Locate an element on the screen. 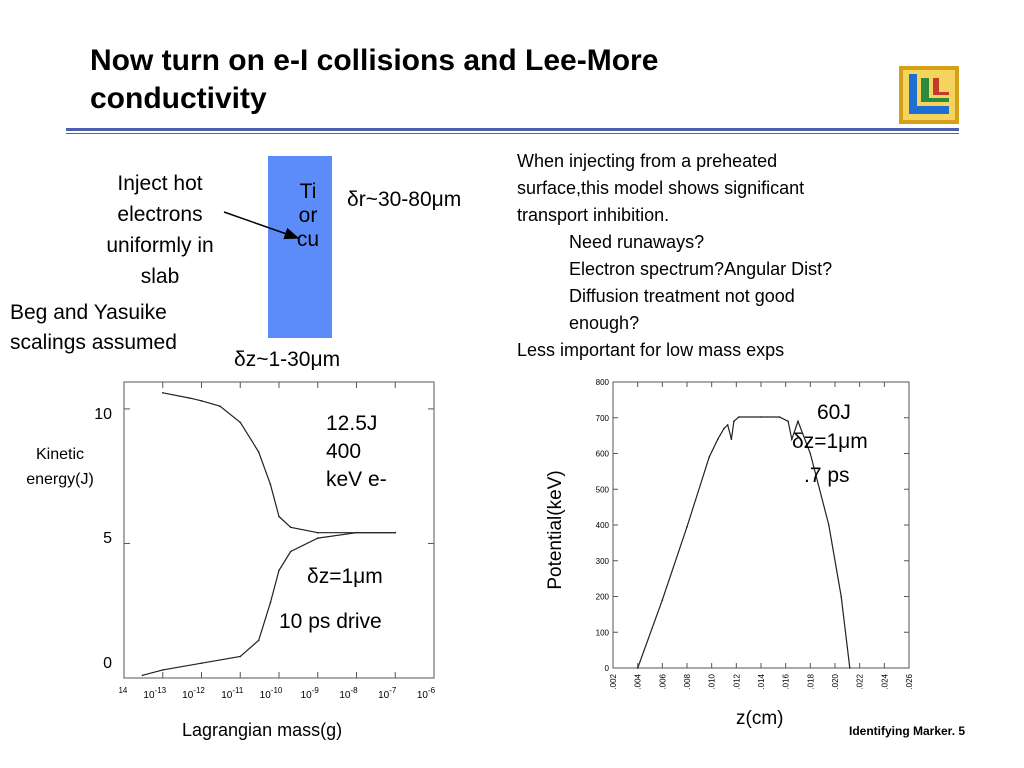  slab-line: or is located at coordinates (308, 215).